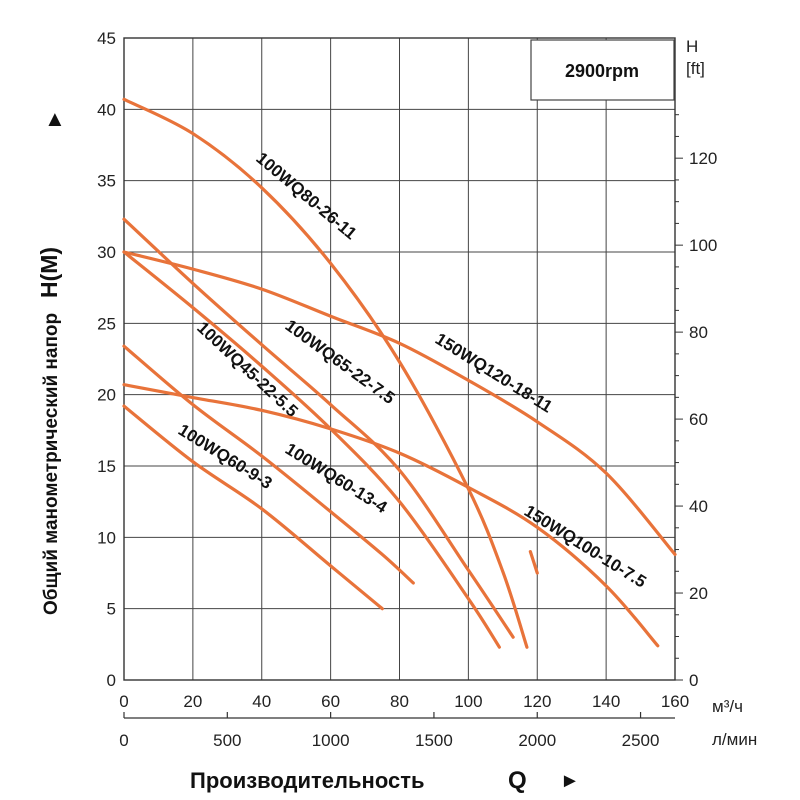 The width and height of the screenshot is (800, 800). I want to click on y2-tick-label: 80, so click(698, 332).